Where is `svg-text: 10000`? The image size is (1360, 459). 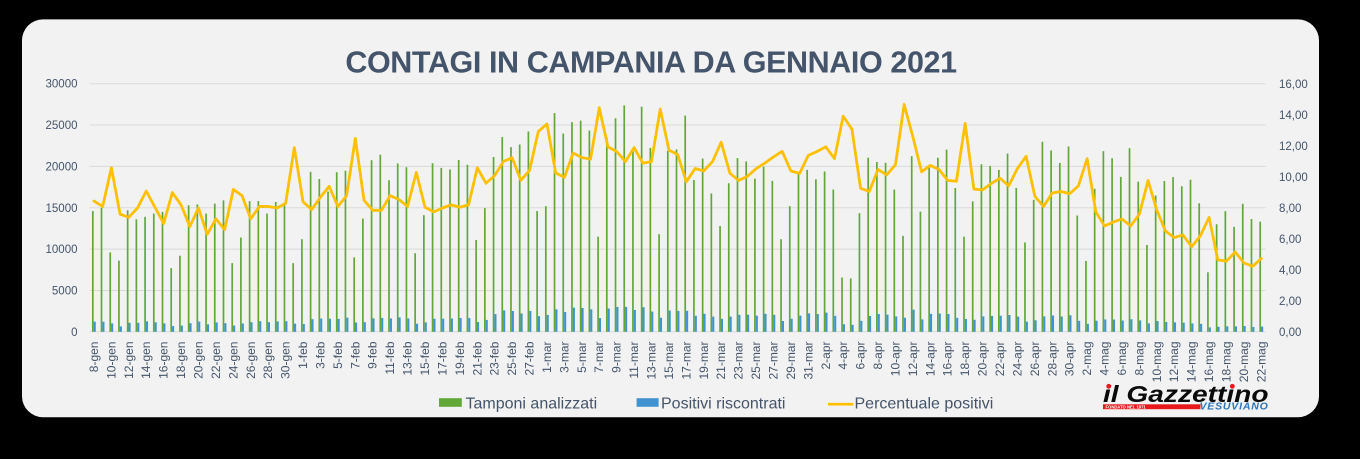 svg-text: 10000 is located at coordinates (62, 250).